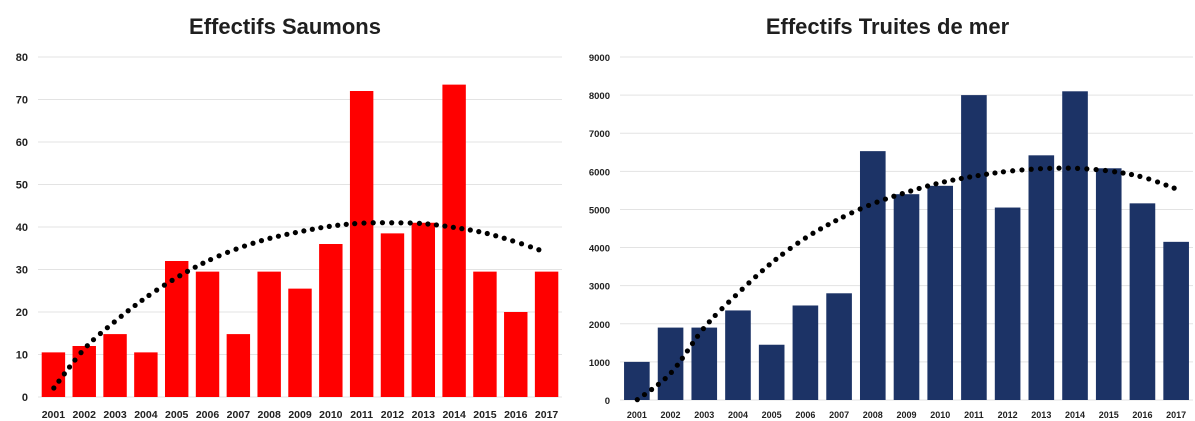  Describe the element at coordinates (599, 58) in the screenshot. I see `y-tick-label: 9000` at that location.